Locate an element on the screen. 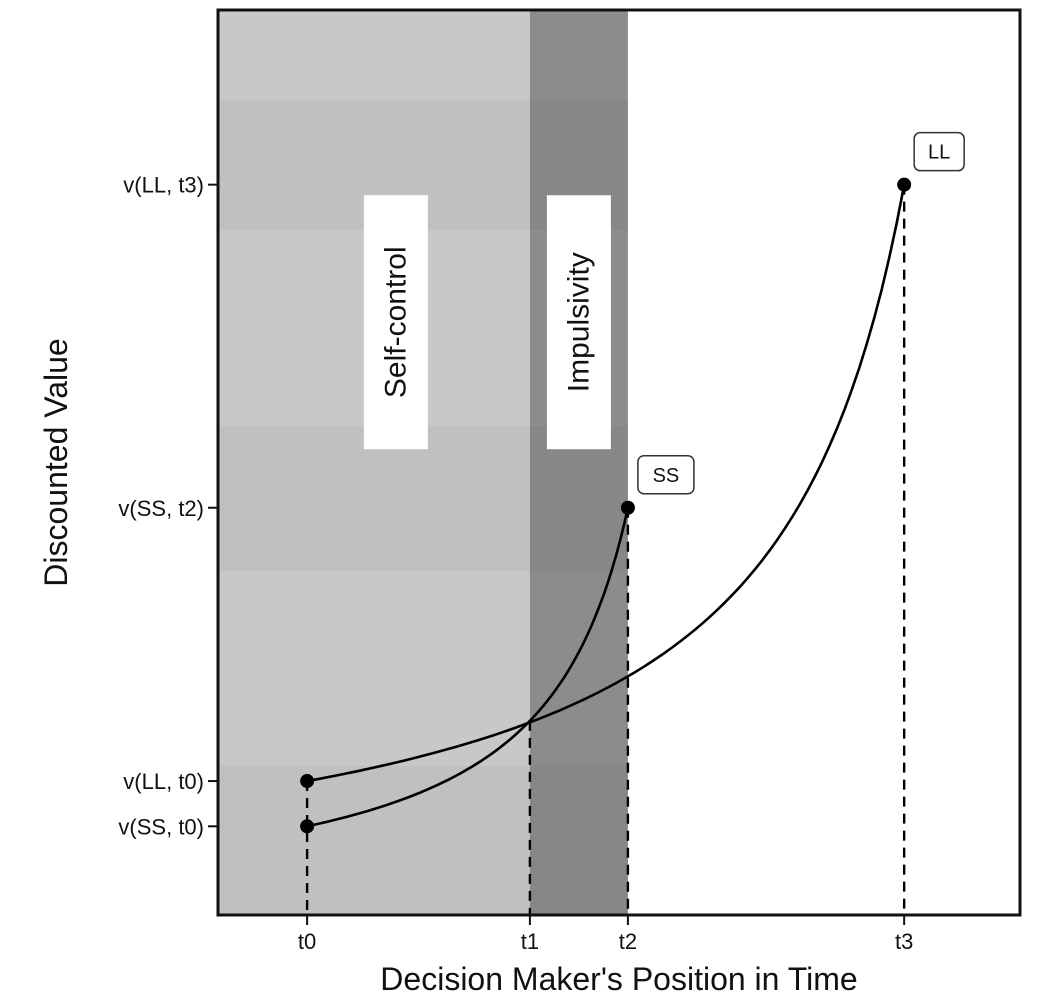 Image resolution: width=1041 pixels, height=1000 pixels. region-0-label: Self-control is located at coordinates (395, 322).